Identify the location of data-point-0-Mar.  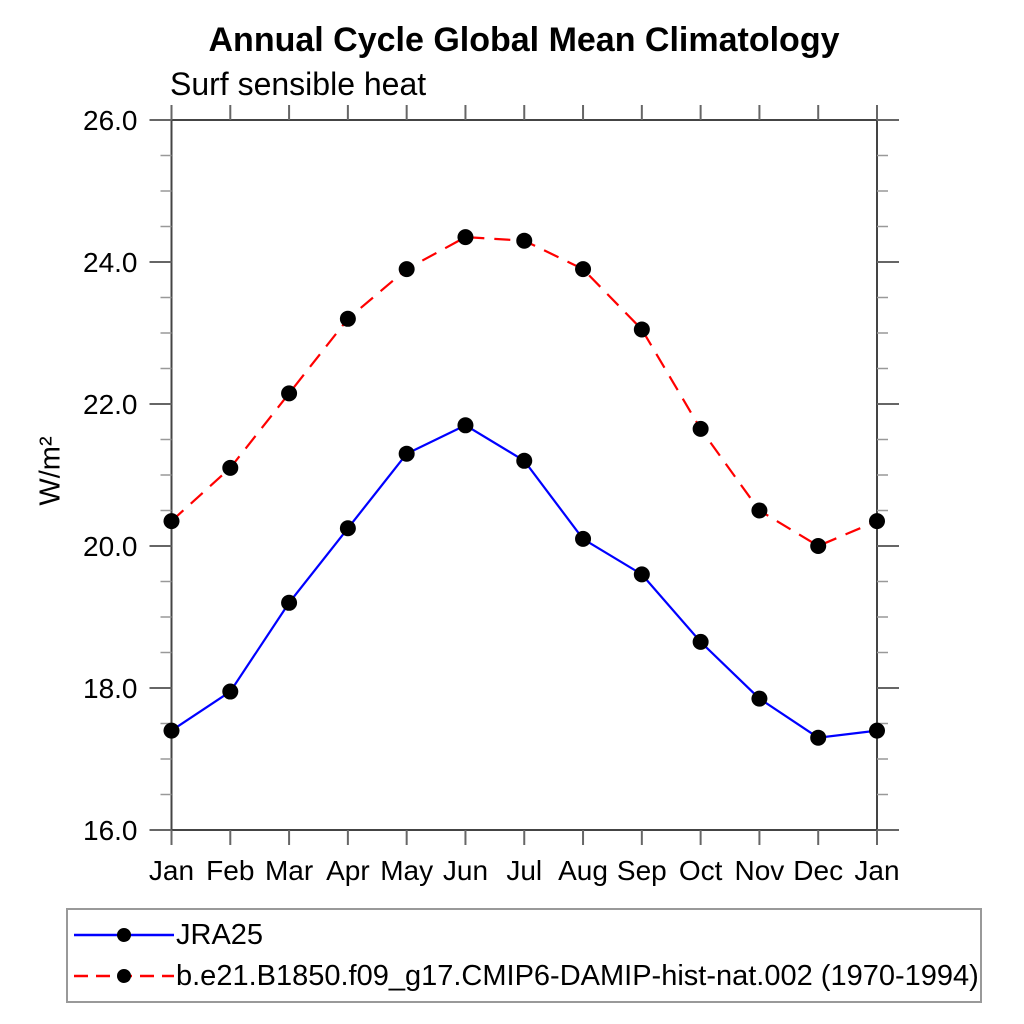
(289, 602).